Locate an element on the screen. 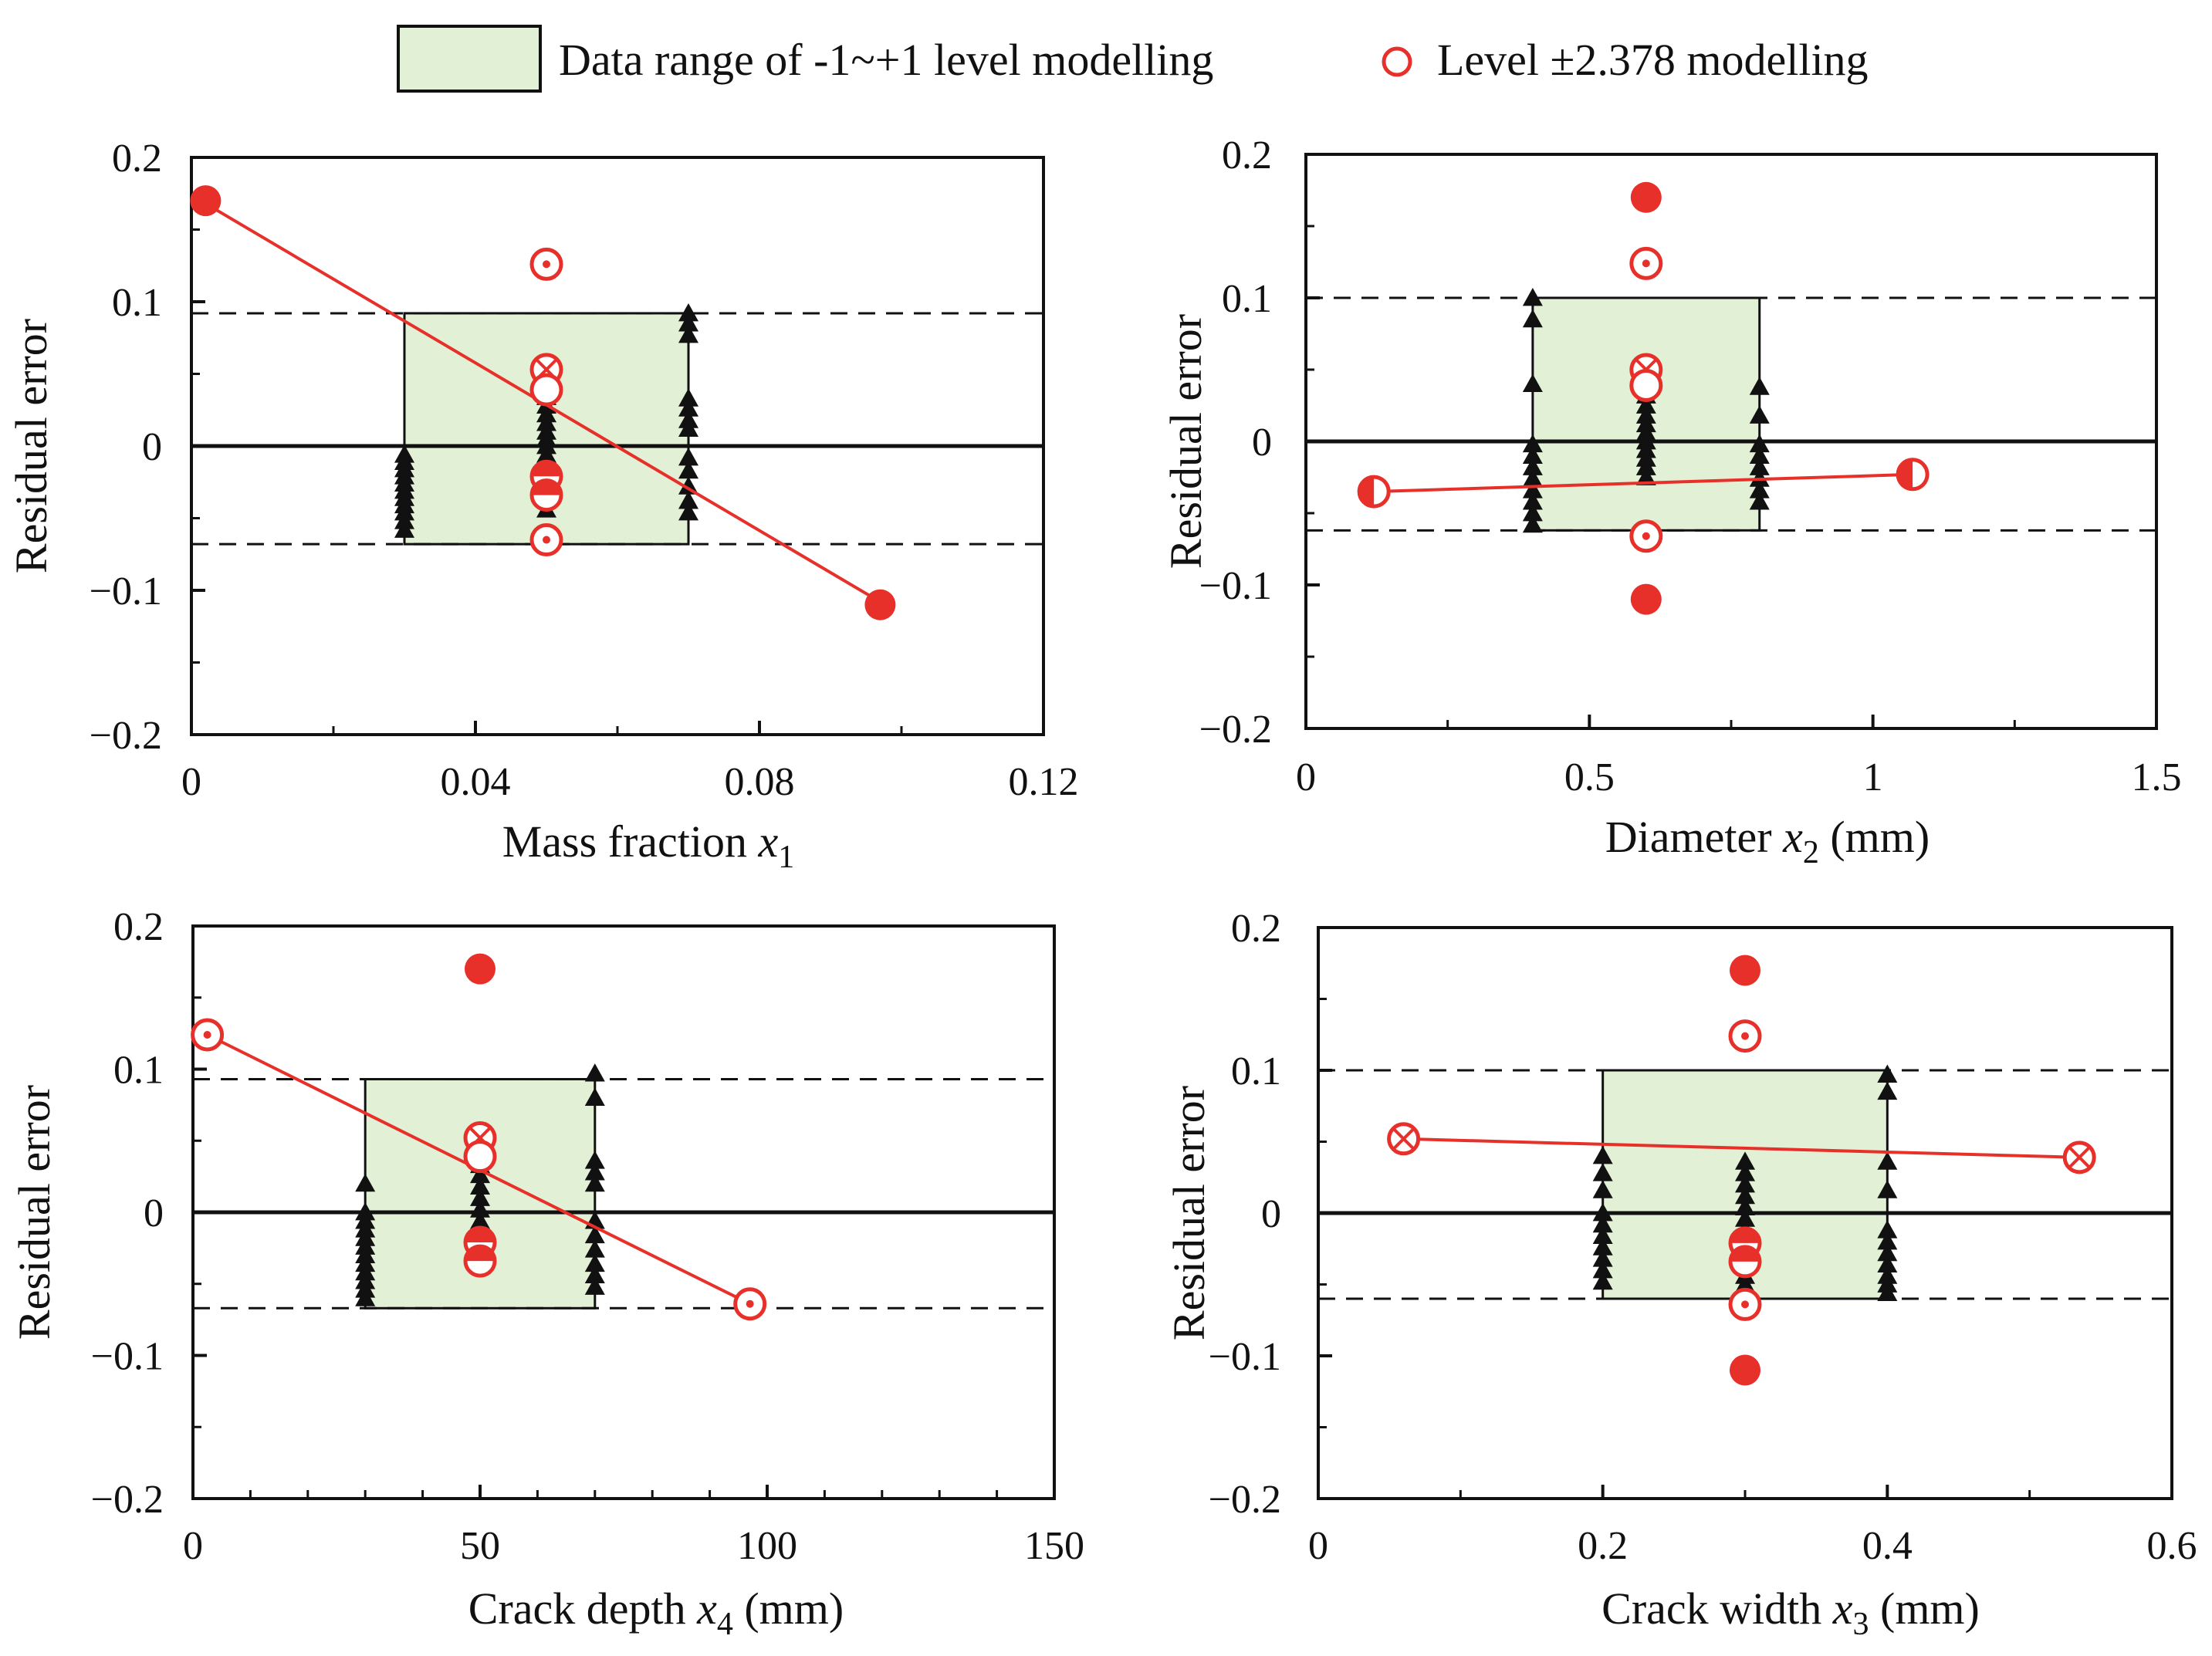 This screenshot has width=2212, height=1656. x-tick-label: 150 is located at coordinates (1054, 1546).